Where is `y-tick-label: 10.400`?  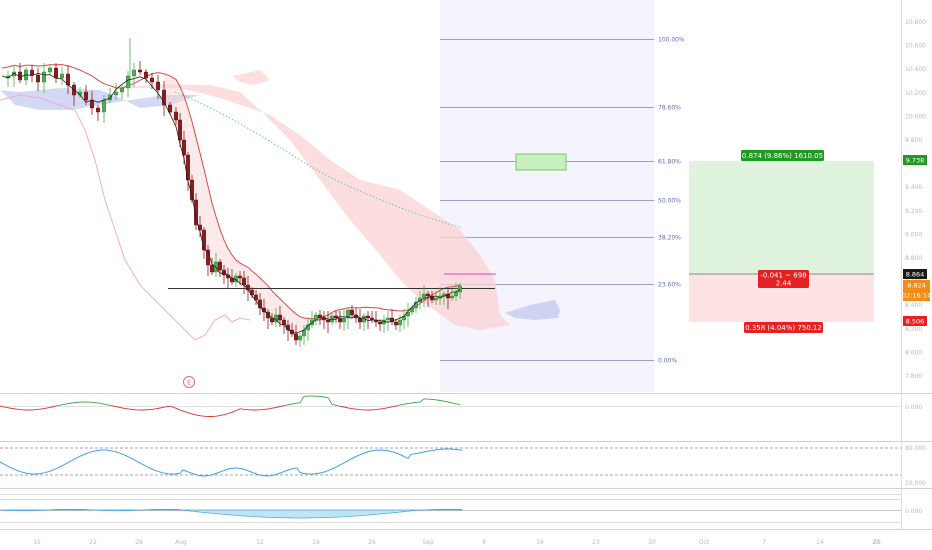 y-tick-label: 10.400 is located at coordinates (915, 69).